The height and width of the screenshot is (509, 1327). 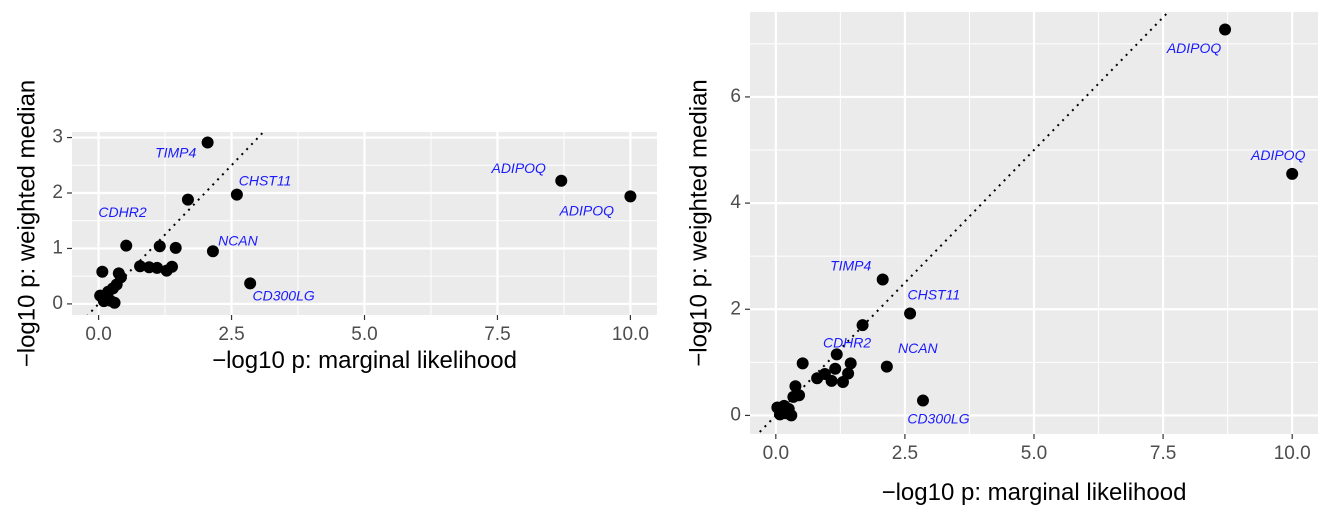 What do you see at coordinates (735, 96) in the screenshot?
I see `y-tick-label: 6` at bounding box center [735, 96].